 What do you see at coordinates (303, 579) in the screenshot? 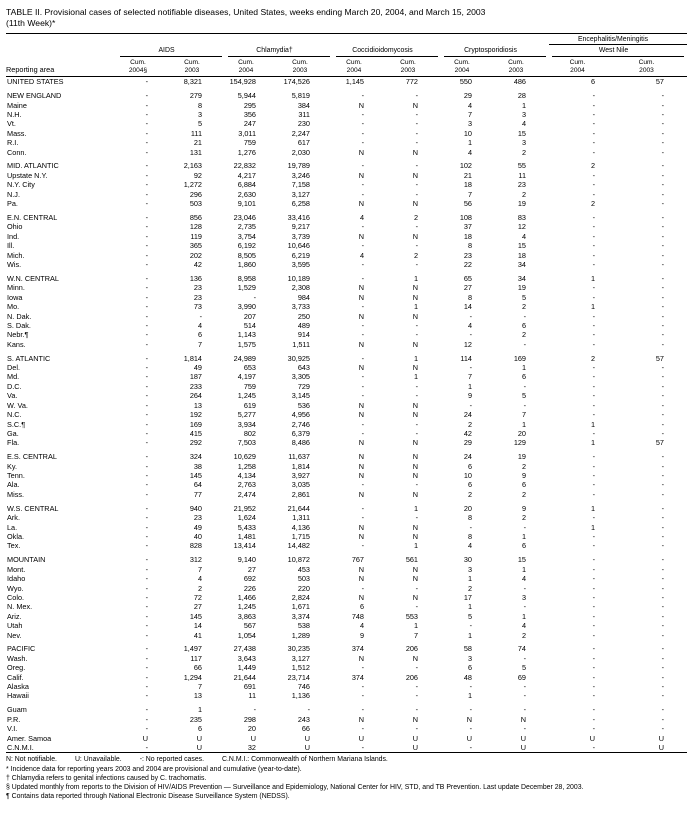
I see `value-cell: 503` at bounding box center [303, 579].